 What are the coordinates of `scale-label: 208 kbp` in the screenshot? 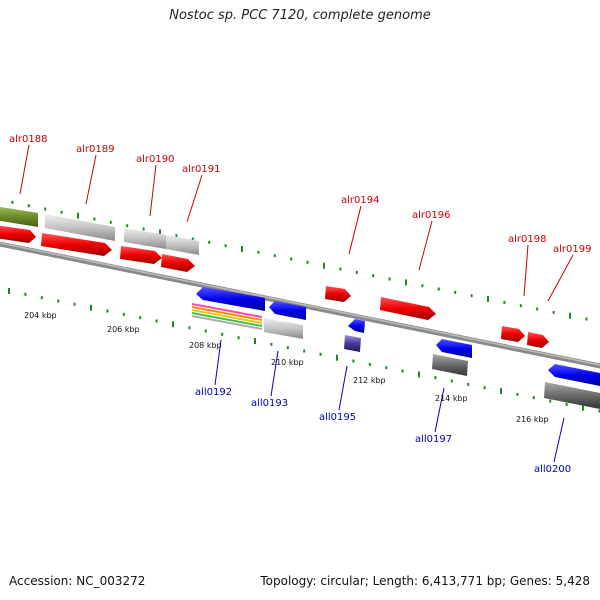 It's located at (205, 345).